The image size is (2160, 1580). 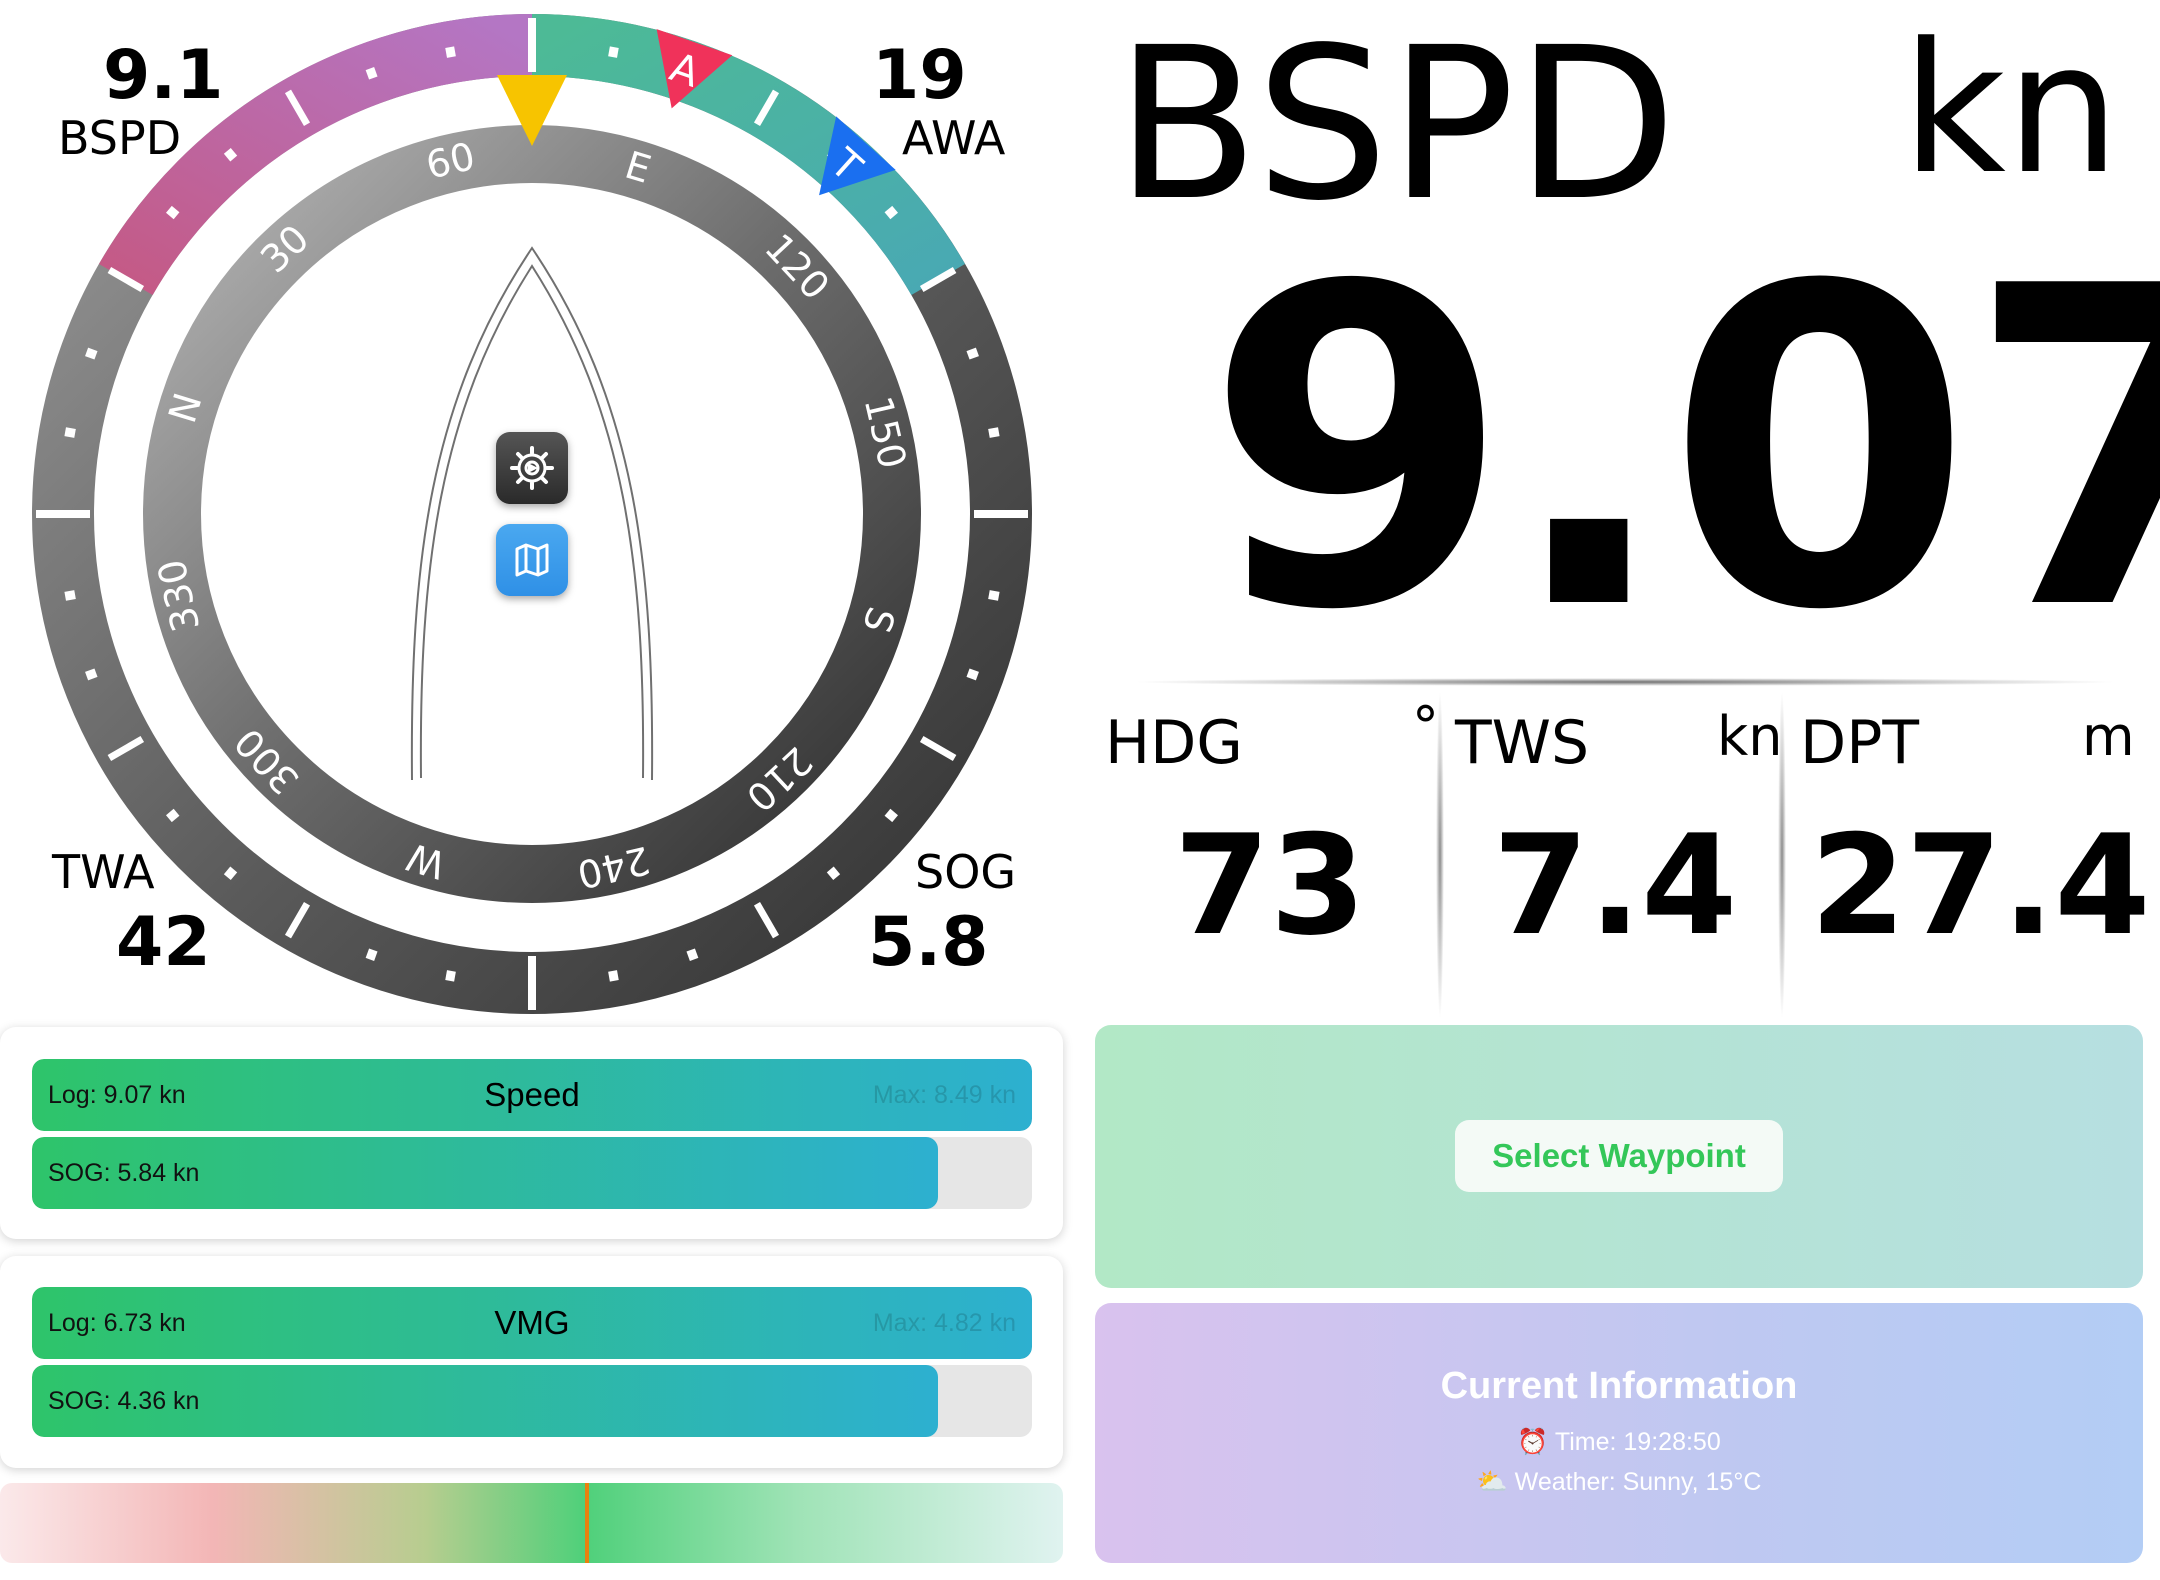 I want to click on info-title: Current Information, so click(x=1619, y=1386).